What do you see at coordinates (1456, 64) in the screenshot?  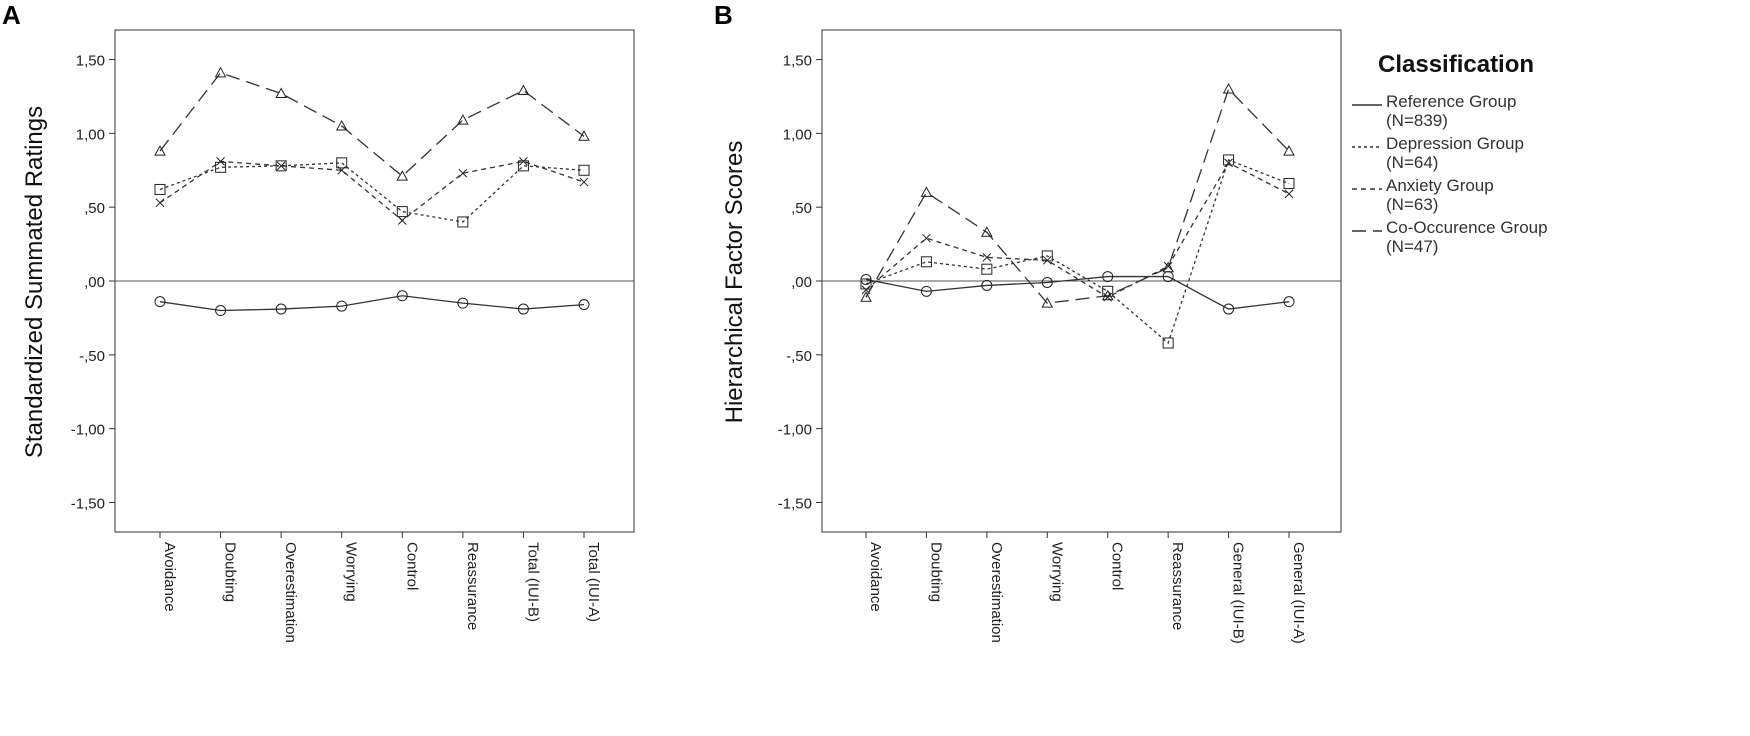 I see `legend-title: Classification` at bounding box center [1456, 64].